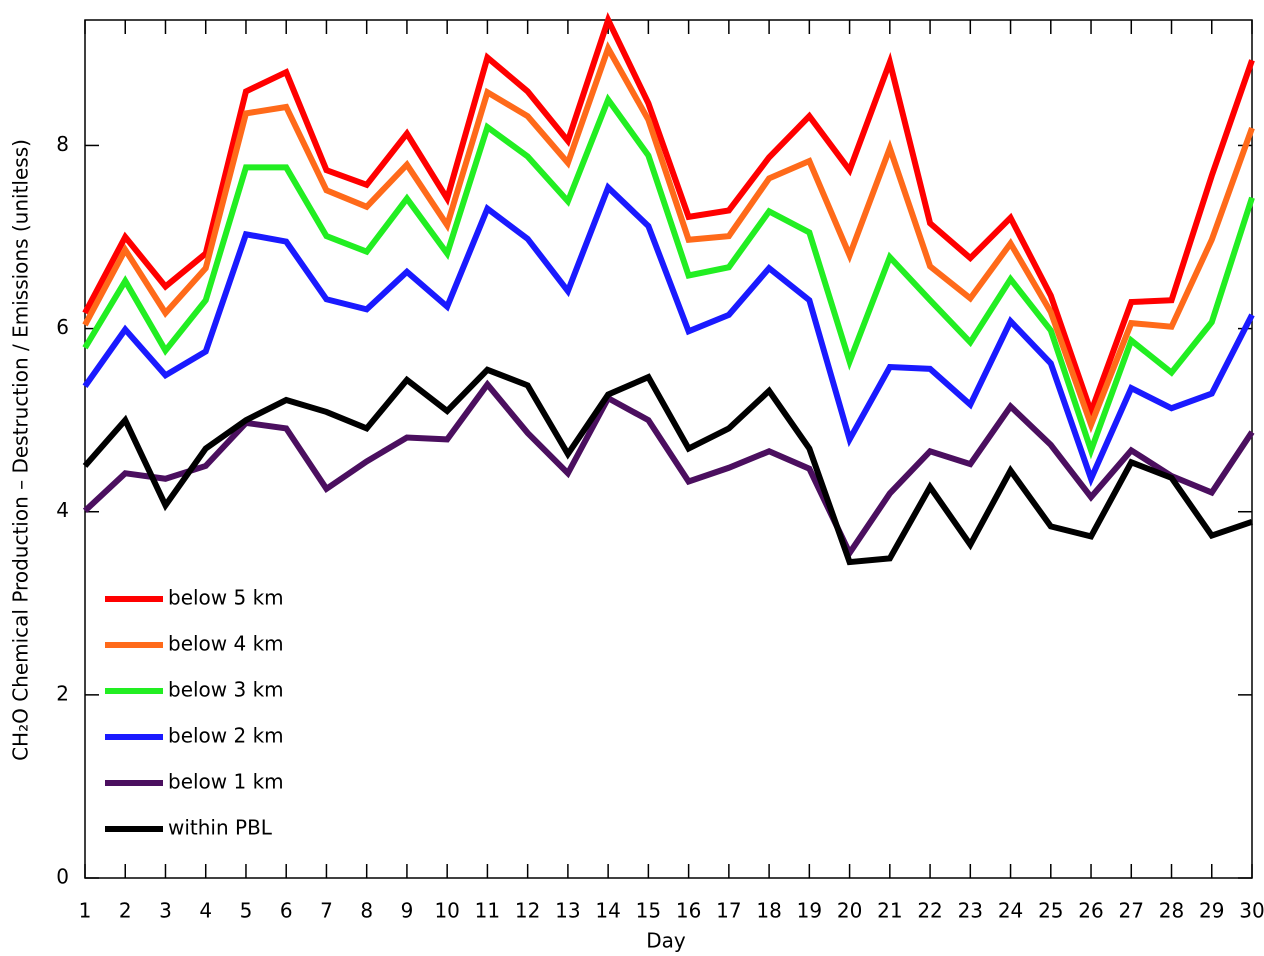 The image size is (1264, 956). I want to click on y-tick-label: 0, so click(62, 877).